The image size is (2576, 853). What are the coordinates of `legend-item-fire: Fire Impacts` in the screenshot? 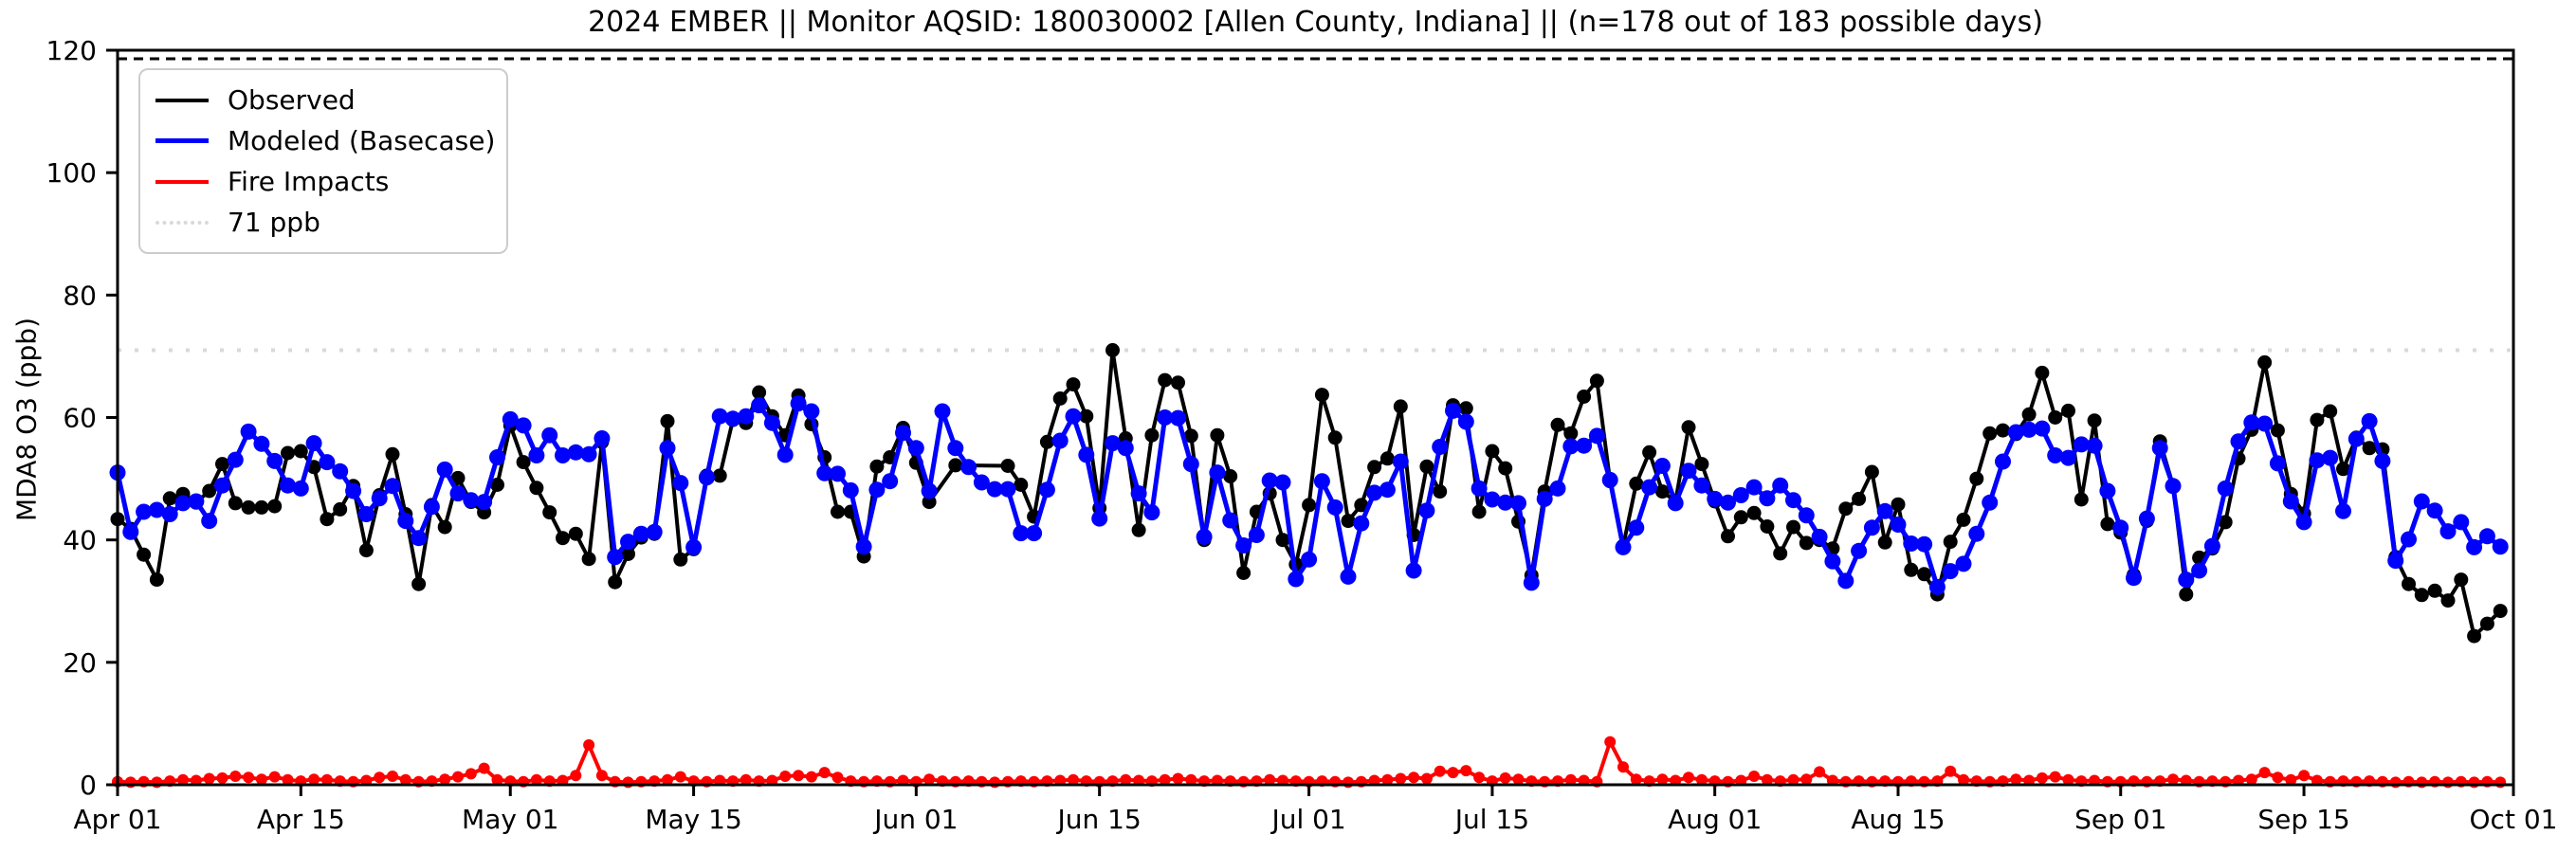 It's located at (323, 181).